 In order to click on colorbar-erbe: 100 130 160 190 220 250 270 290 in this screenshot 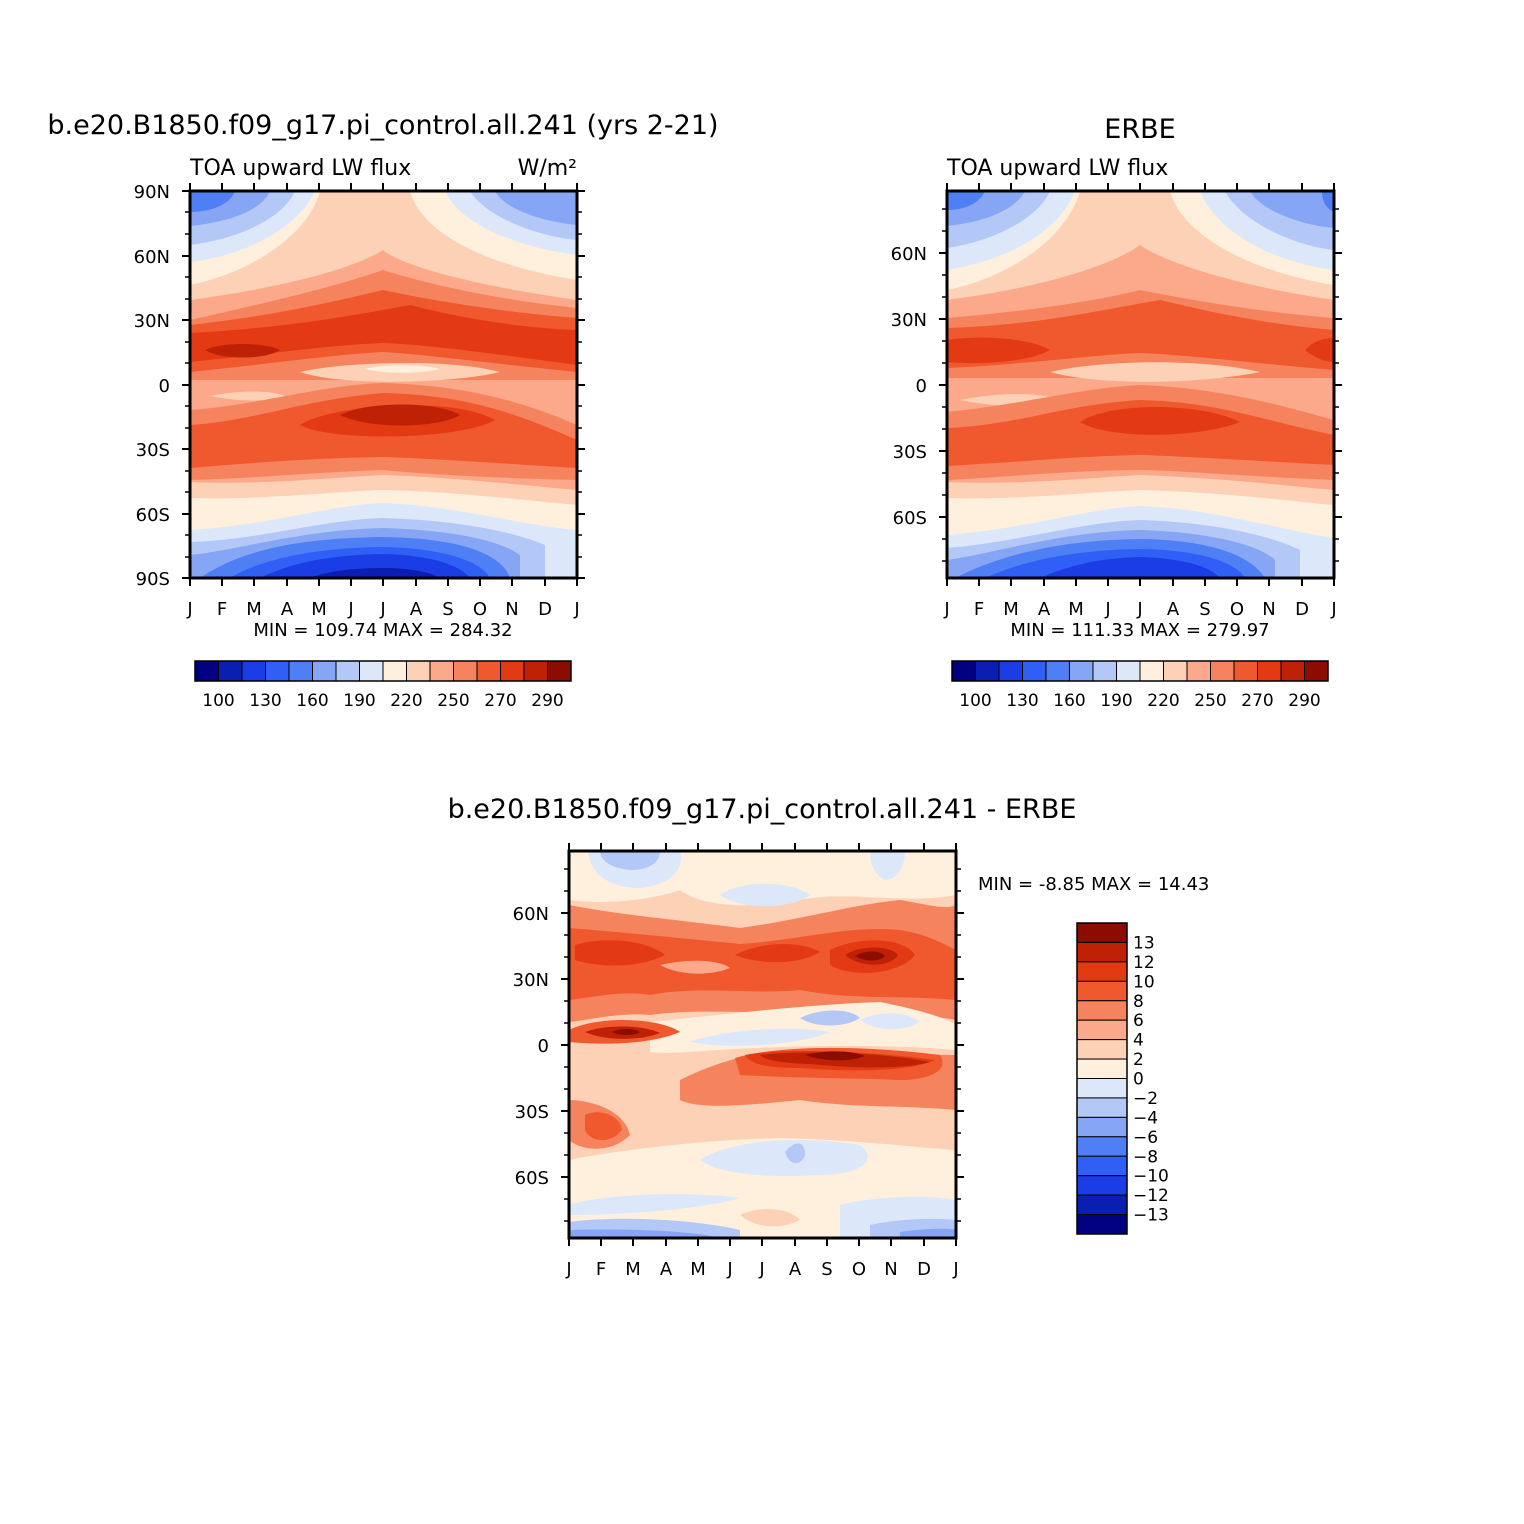, I will do `click(1140, 685)`.